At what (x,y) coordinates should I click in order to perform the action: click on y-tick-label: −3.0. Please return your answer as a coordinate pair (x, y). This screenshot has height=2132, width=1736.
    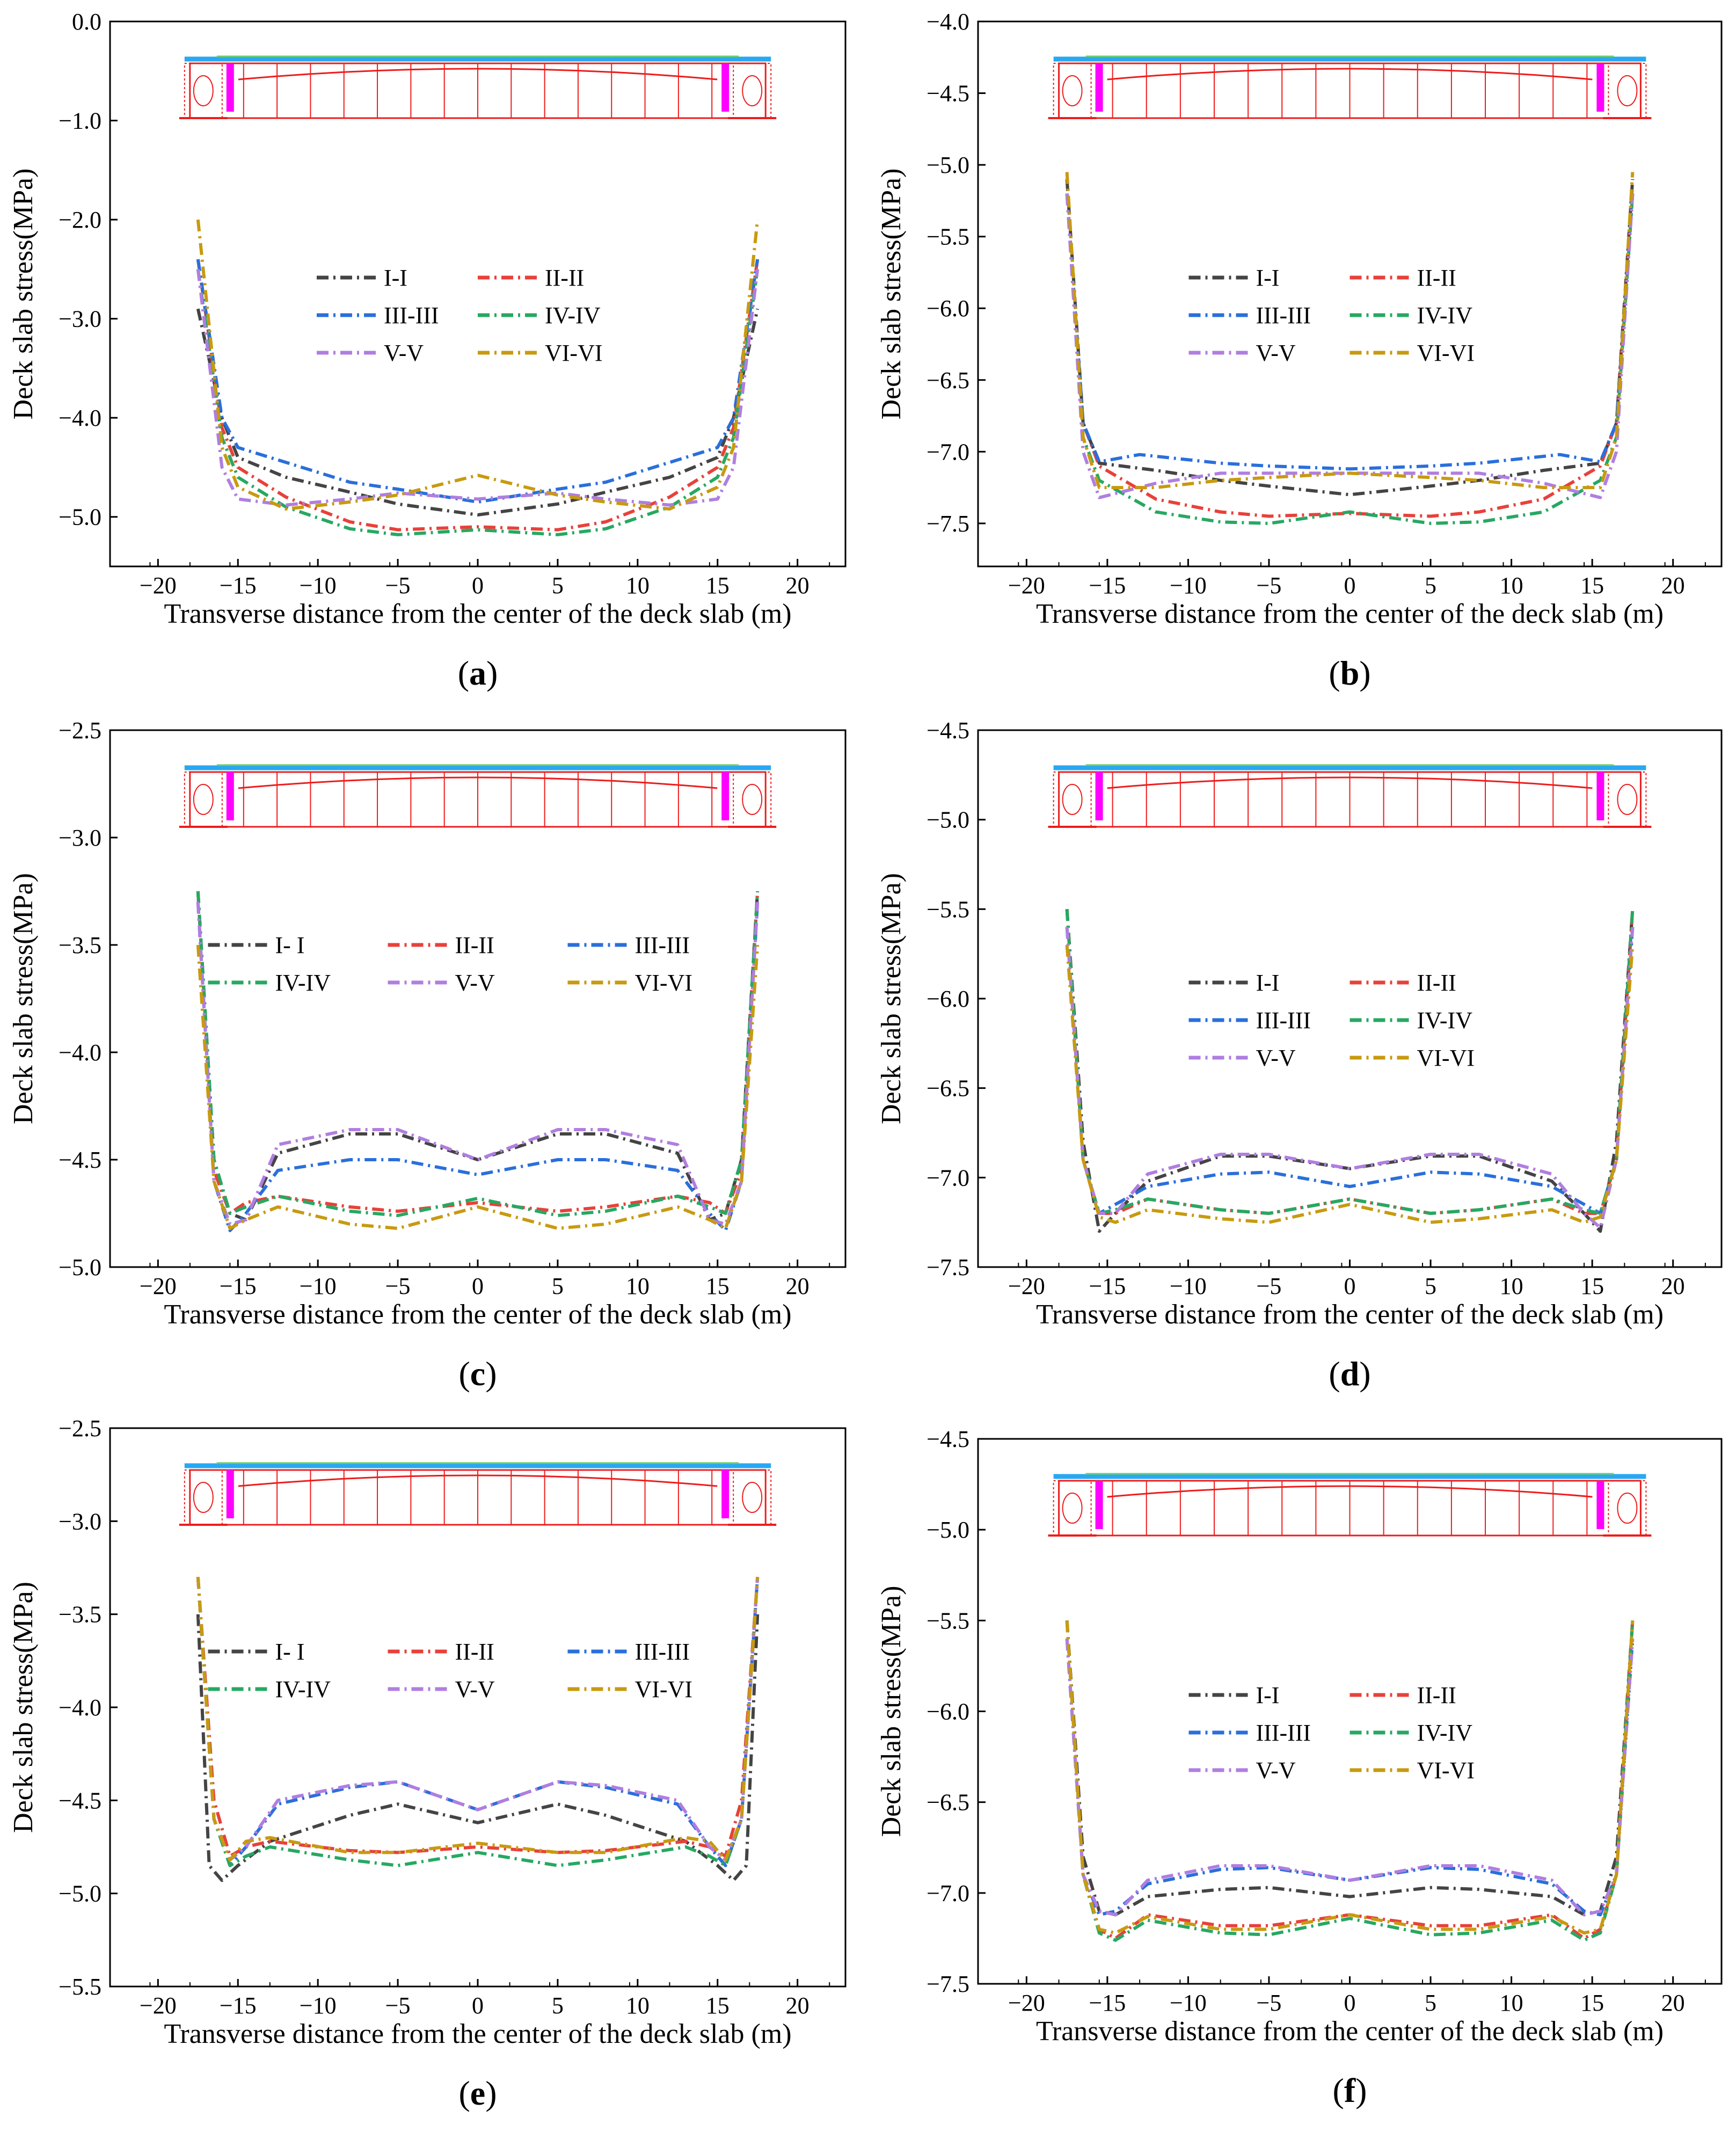
    Looking at the image, I should click on (80, 1521).